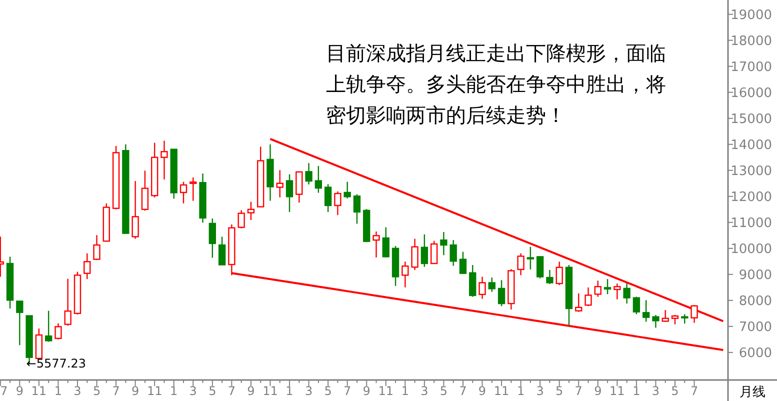 The width and height of the screenshot is (777, 401). What do you see at coordinates (496, 84) in the screenshot?
I see `annotation: 目前深成指月线正走出下降楔形，面临上轨争夺。多头能否在争夺中胜出，将密切影响两市的后续走势！` at bounding box center [496, 84].